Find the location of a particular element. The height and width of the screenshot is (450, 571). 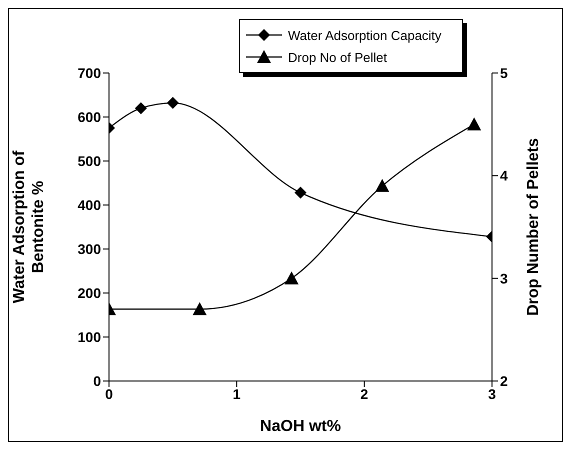

x-tick-label: 3 is located at coordinates (492, 394).